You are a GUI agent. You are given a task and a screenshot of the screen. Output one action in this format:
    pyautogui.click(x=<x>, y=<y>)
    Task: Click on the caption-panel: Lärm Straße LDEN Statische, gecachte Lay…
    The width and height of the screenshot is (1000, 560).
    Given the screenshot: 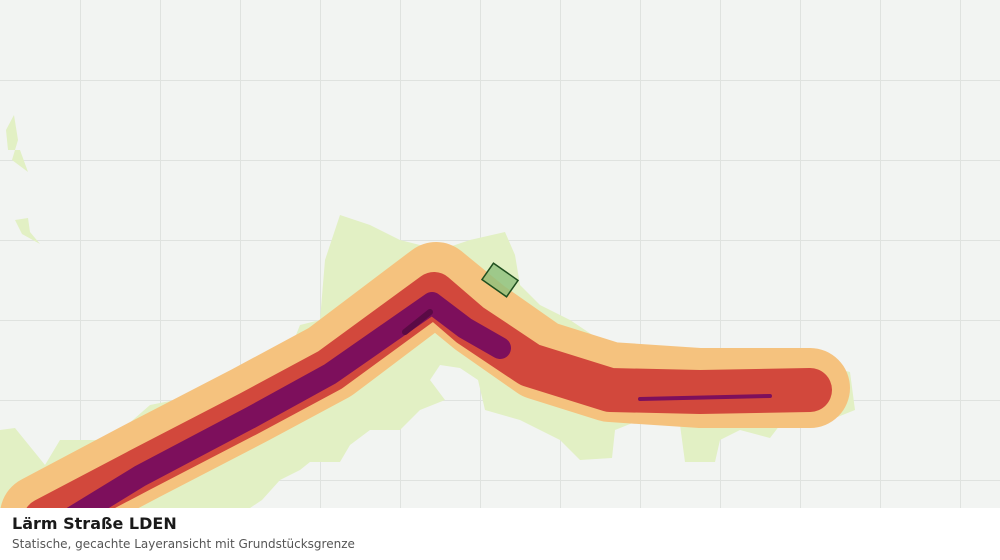 What is the action you would take?
    pyautogui.click(x=500, y=534)
    